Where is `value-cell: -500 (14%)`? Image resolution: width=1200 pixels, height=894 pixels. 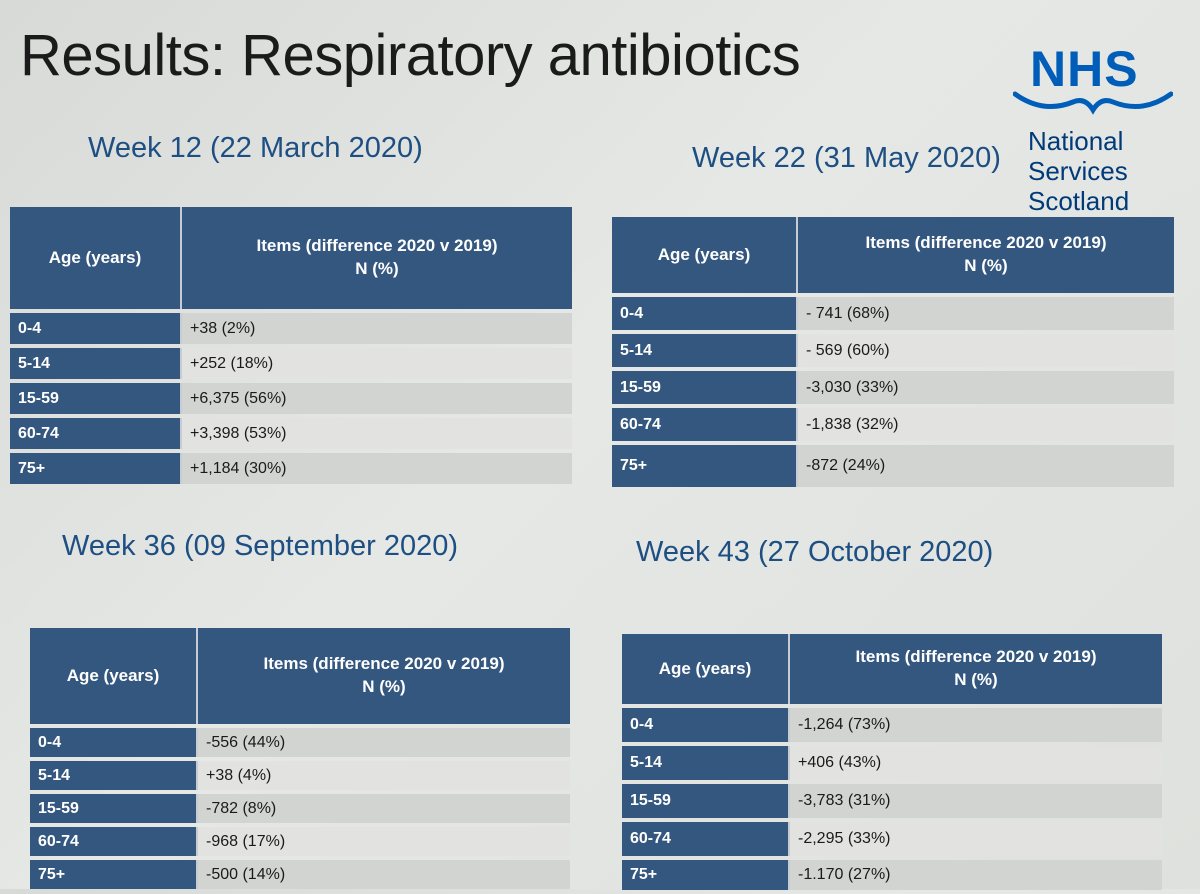 value-cell: -500 (14%) is located at coordinates (384, 874).